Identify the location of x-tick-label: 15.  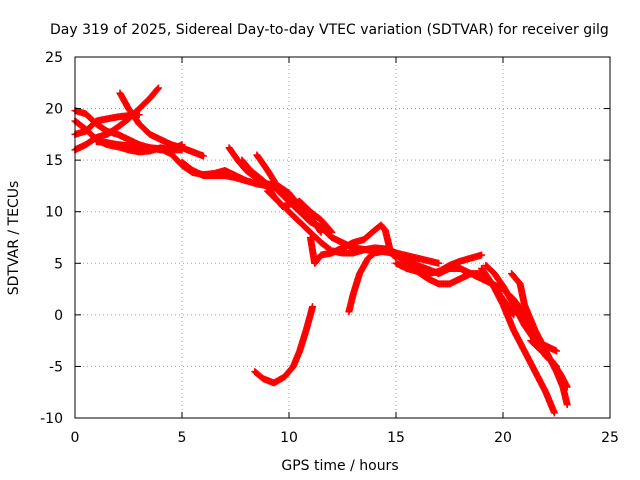
(396, 438).